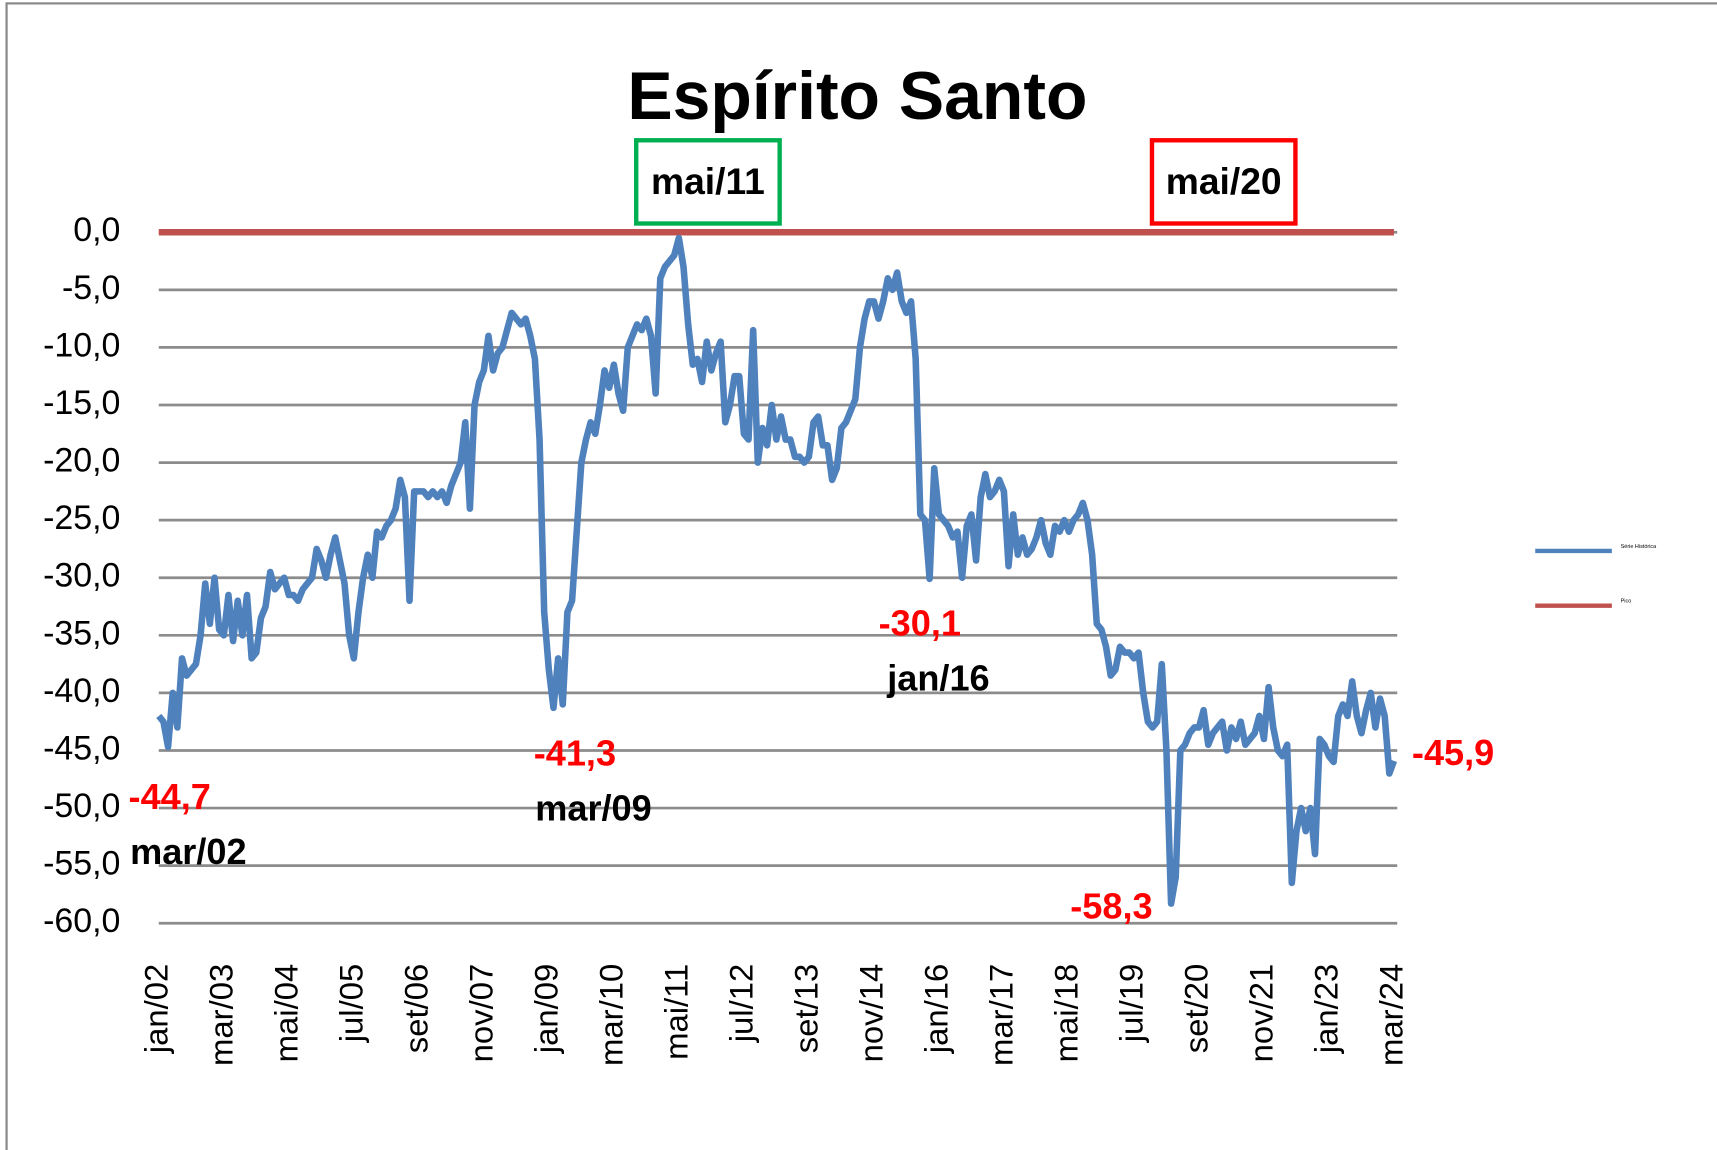  What do you see at coordinates (1639, 547) in the screenshot?
I see `legend-label: Série Histórica` at bounding box center [1639, 547].